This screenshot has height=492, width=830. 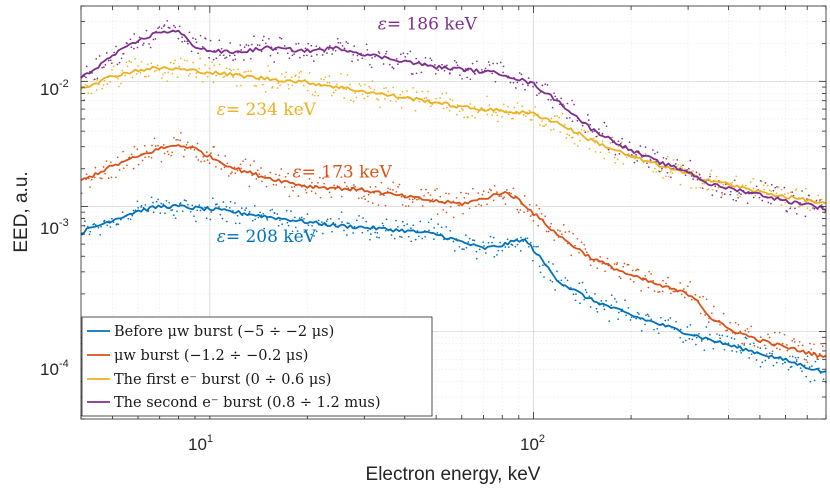 I want to click on legend-entry: μw burst (−1.2 ÷ −0.2 μs), so click(x=197, y=356).